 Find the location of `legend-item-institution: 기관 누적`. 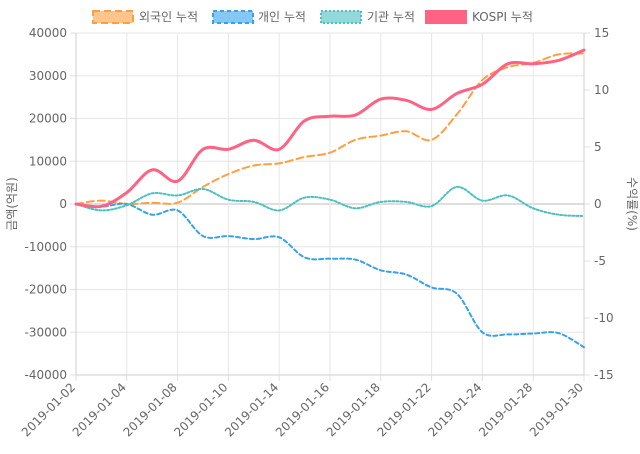

legend-item-institution: 기관 누적 is located at coordinates (367, 17).